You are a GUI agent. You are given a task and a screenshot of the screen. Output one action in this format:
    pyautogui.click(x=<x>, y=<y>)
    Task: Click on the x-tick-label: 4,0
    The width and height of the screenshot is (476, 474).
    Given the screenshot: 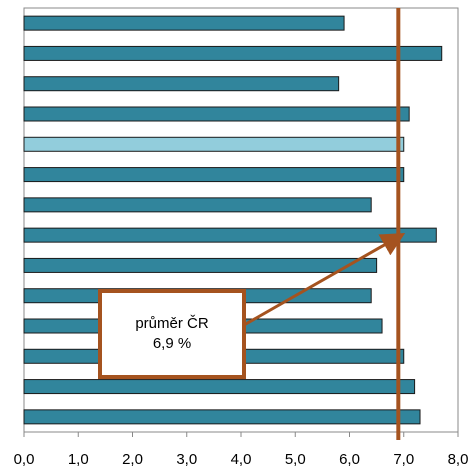 What is the action you would take?
    pyautogui.click(x=241, y=459)
    